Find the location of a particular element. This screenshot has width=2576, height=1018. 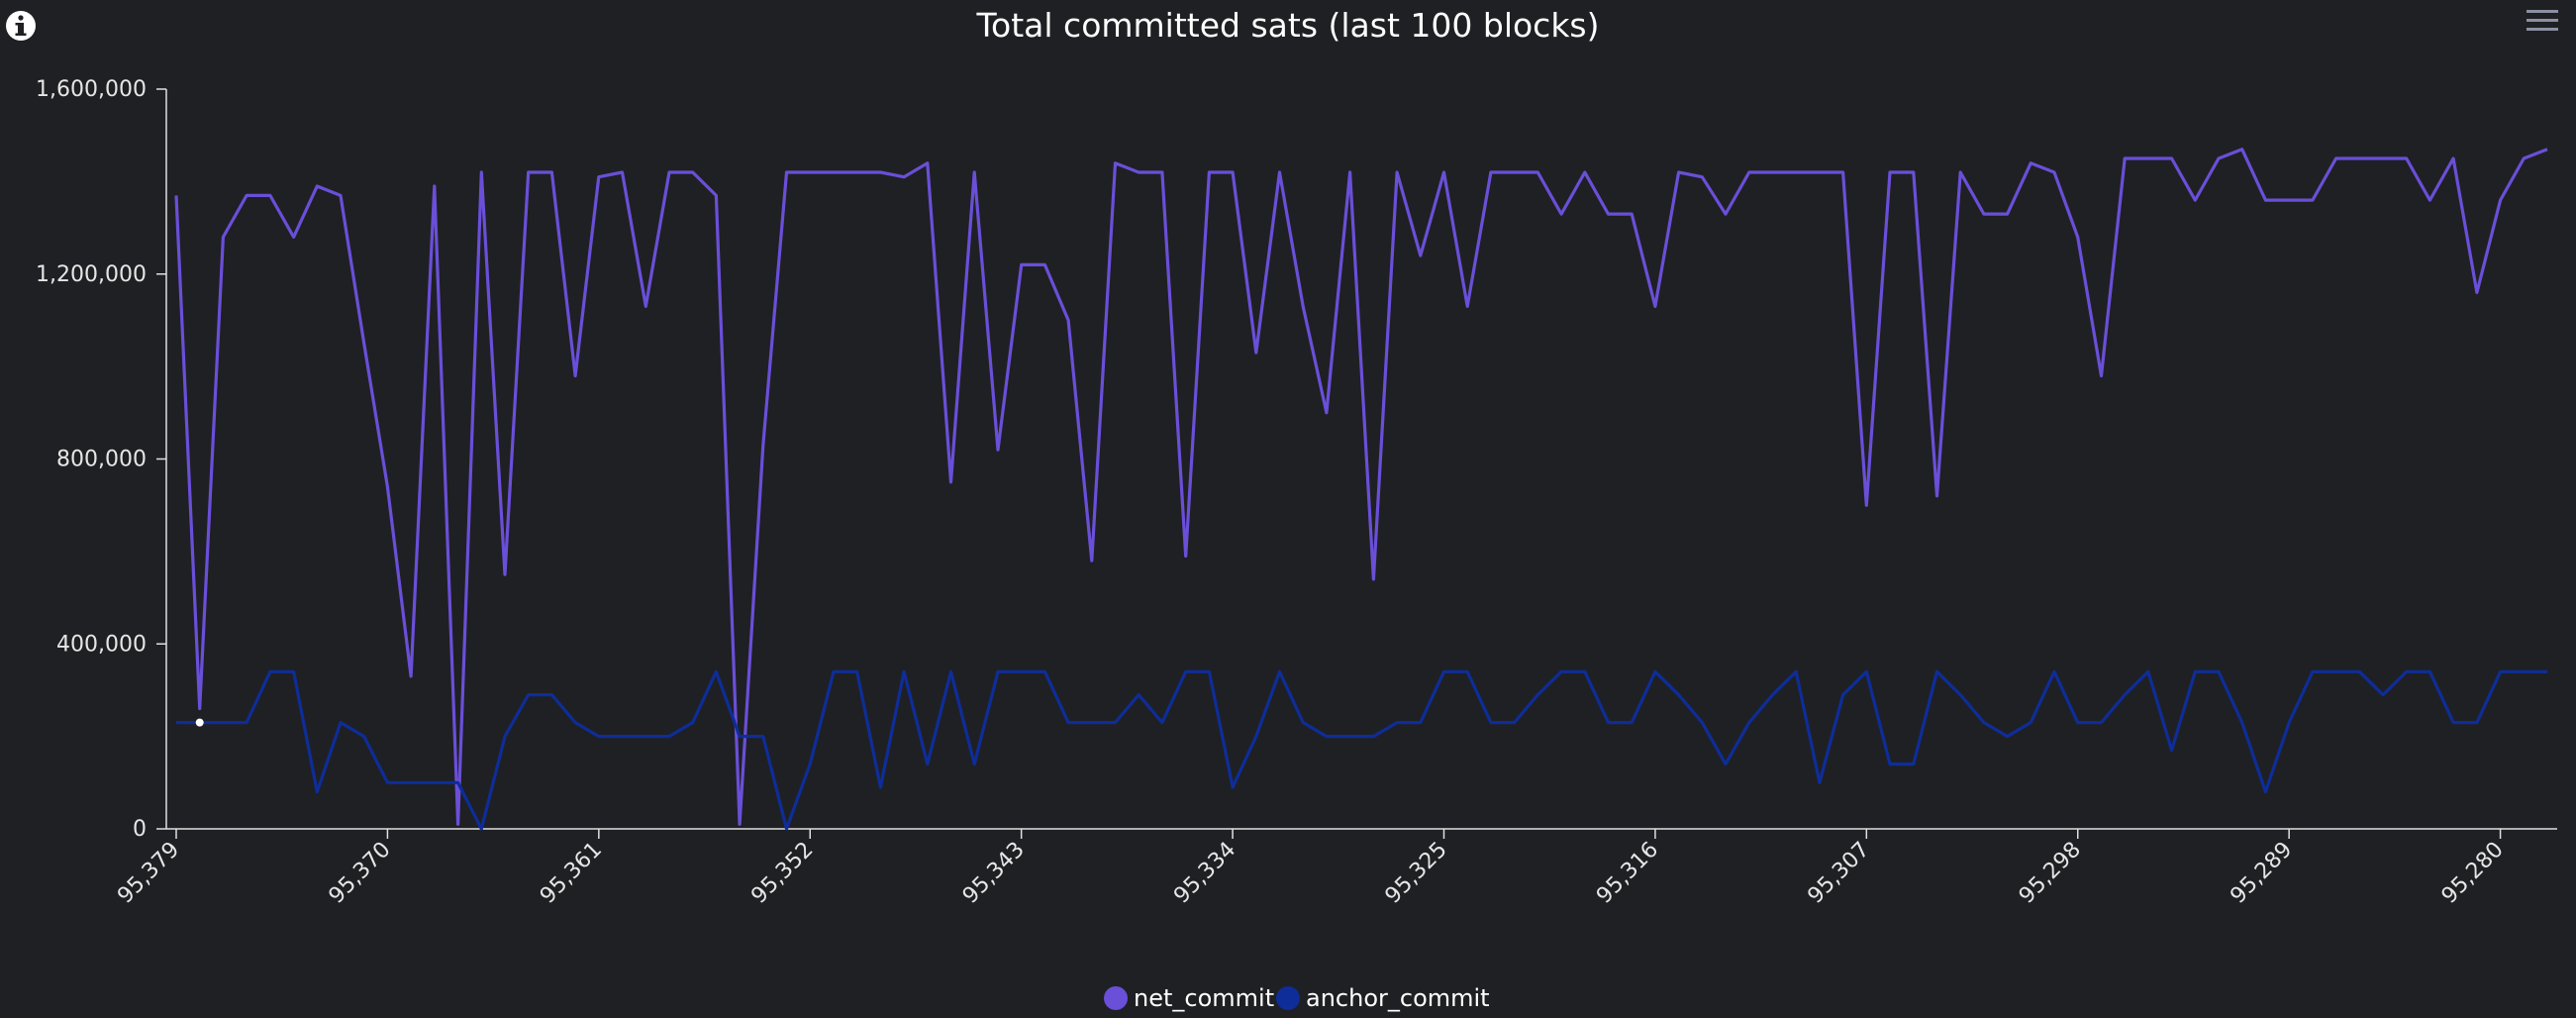

x-tick-label: 95,352 is located at coordinates (782, 874).